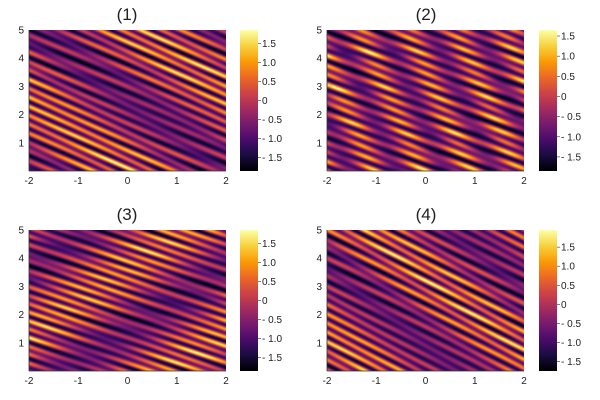  I want to click on panel-title: (4), so click(426, 214).